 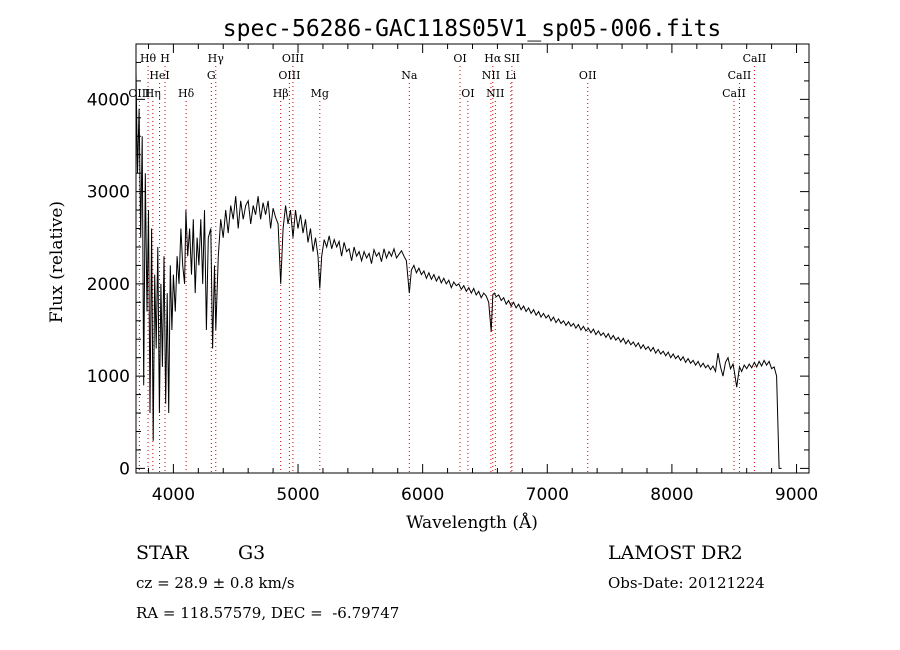 What do you see at coordinates (281, 93) in the screenshot?
I see `line-marker-label: Hβ` at bounding box center [281, 93].